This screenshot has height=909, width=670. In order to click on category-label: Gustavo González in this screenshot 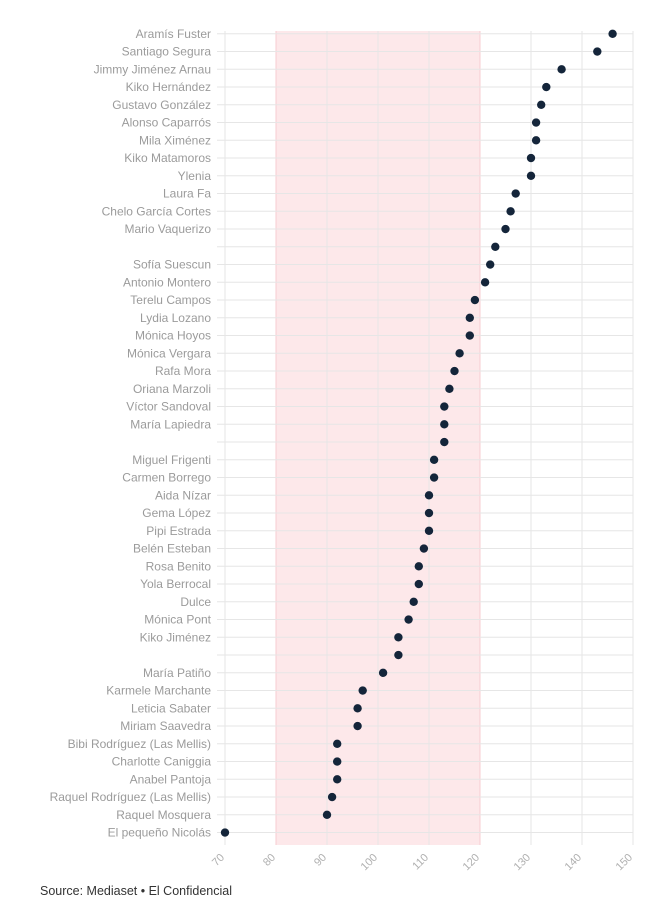, I will do `click(161, 105)`.